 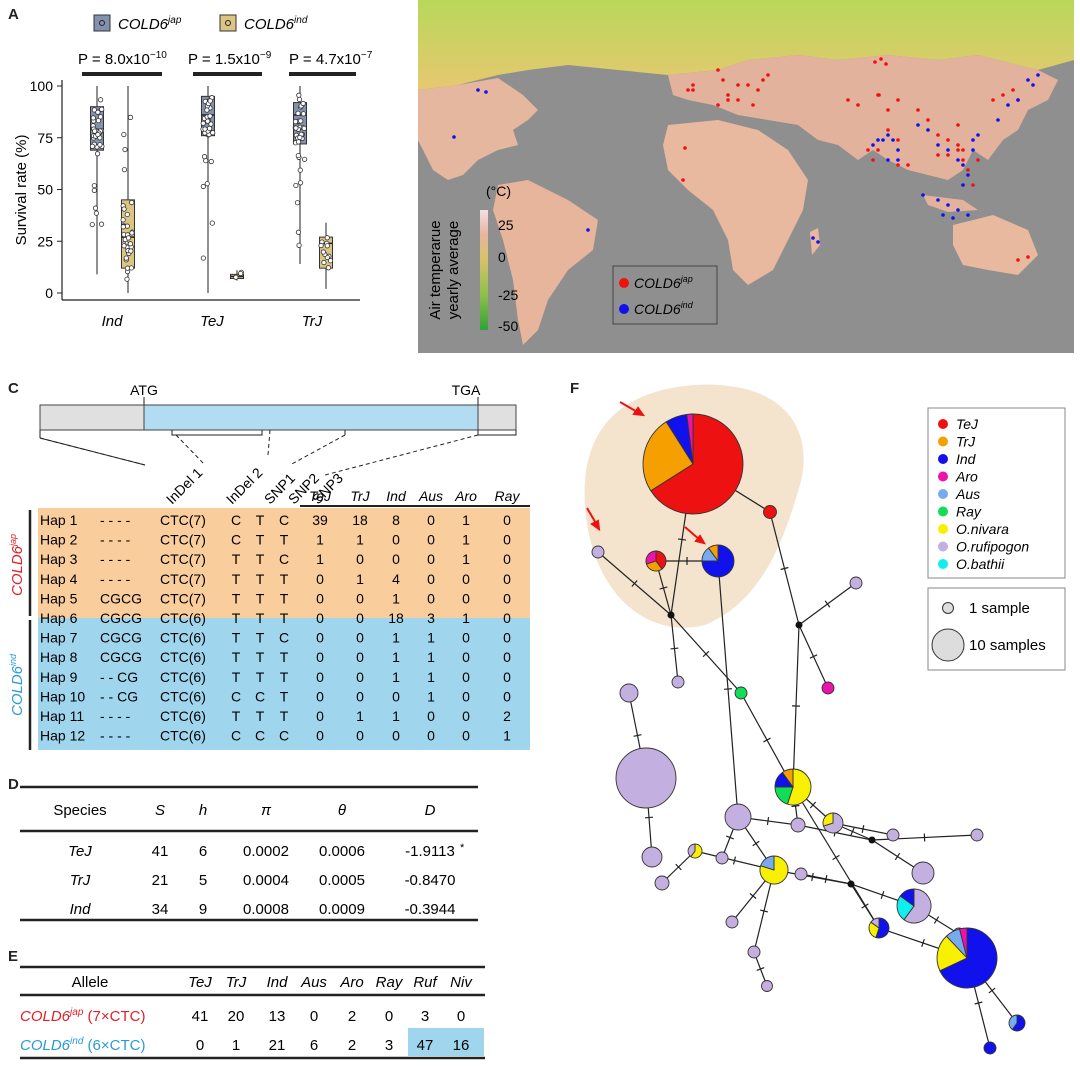 I want to click on hap-name: Hap 6, so click(x=59, y=618).